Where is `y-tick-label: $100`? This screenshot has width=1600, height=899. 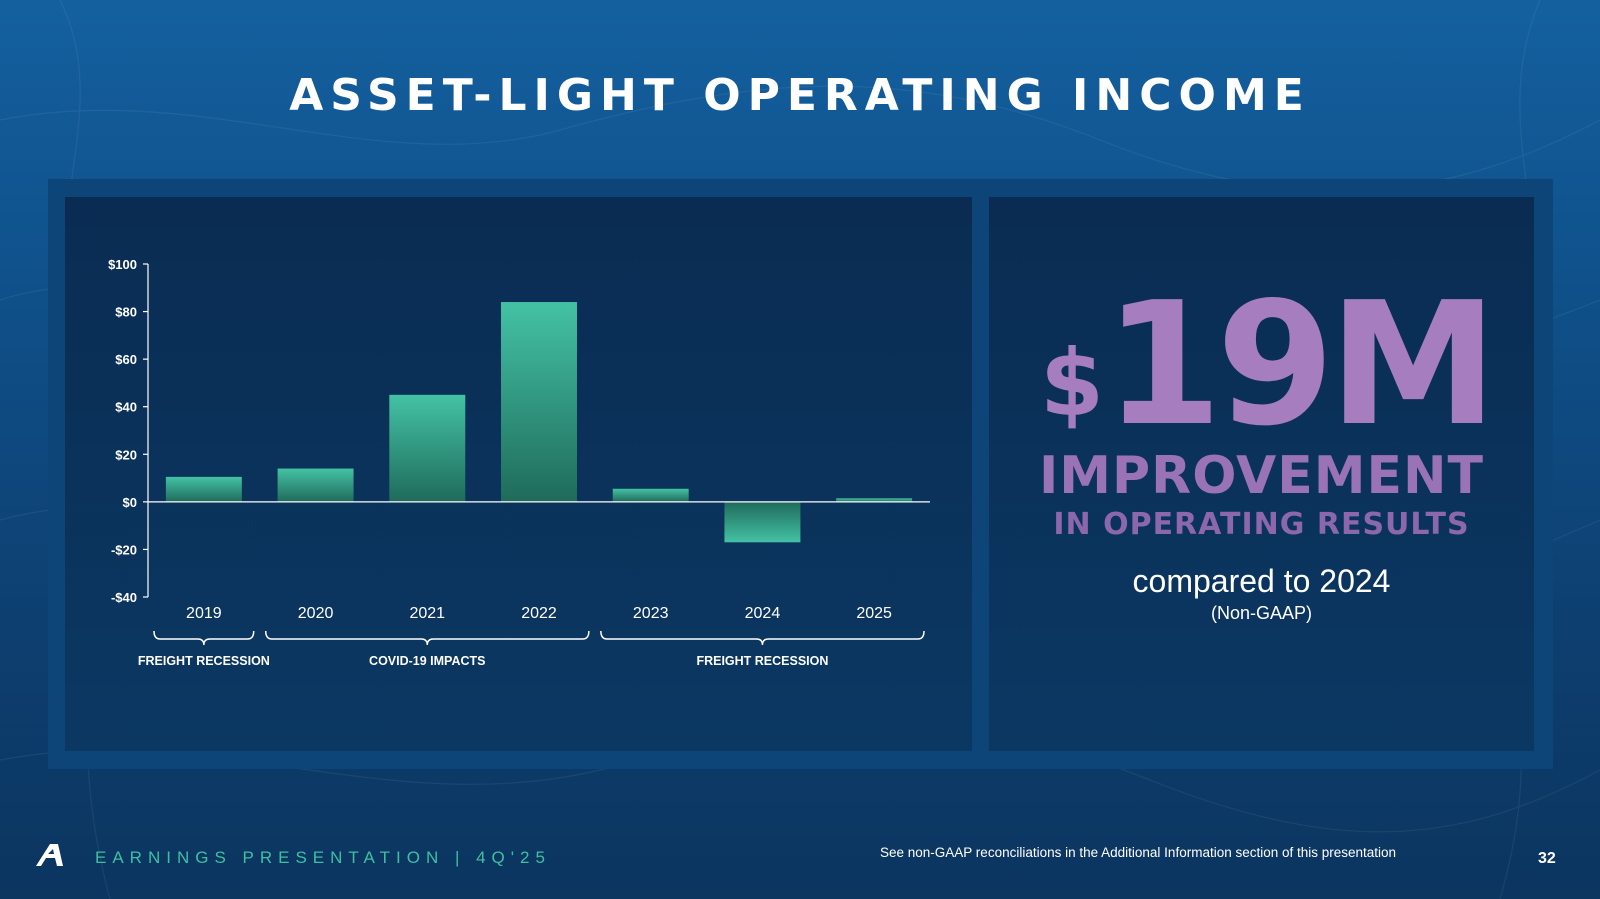 y-tick-label: $100 is located at coordinates (122, 264).